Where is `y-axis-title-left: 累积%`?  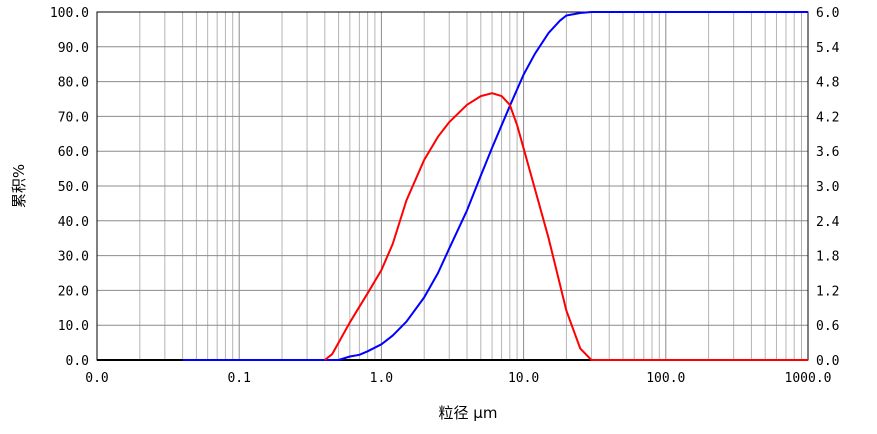
y-axis-title-left: 累积% is located at coordinates (19, 186).